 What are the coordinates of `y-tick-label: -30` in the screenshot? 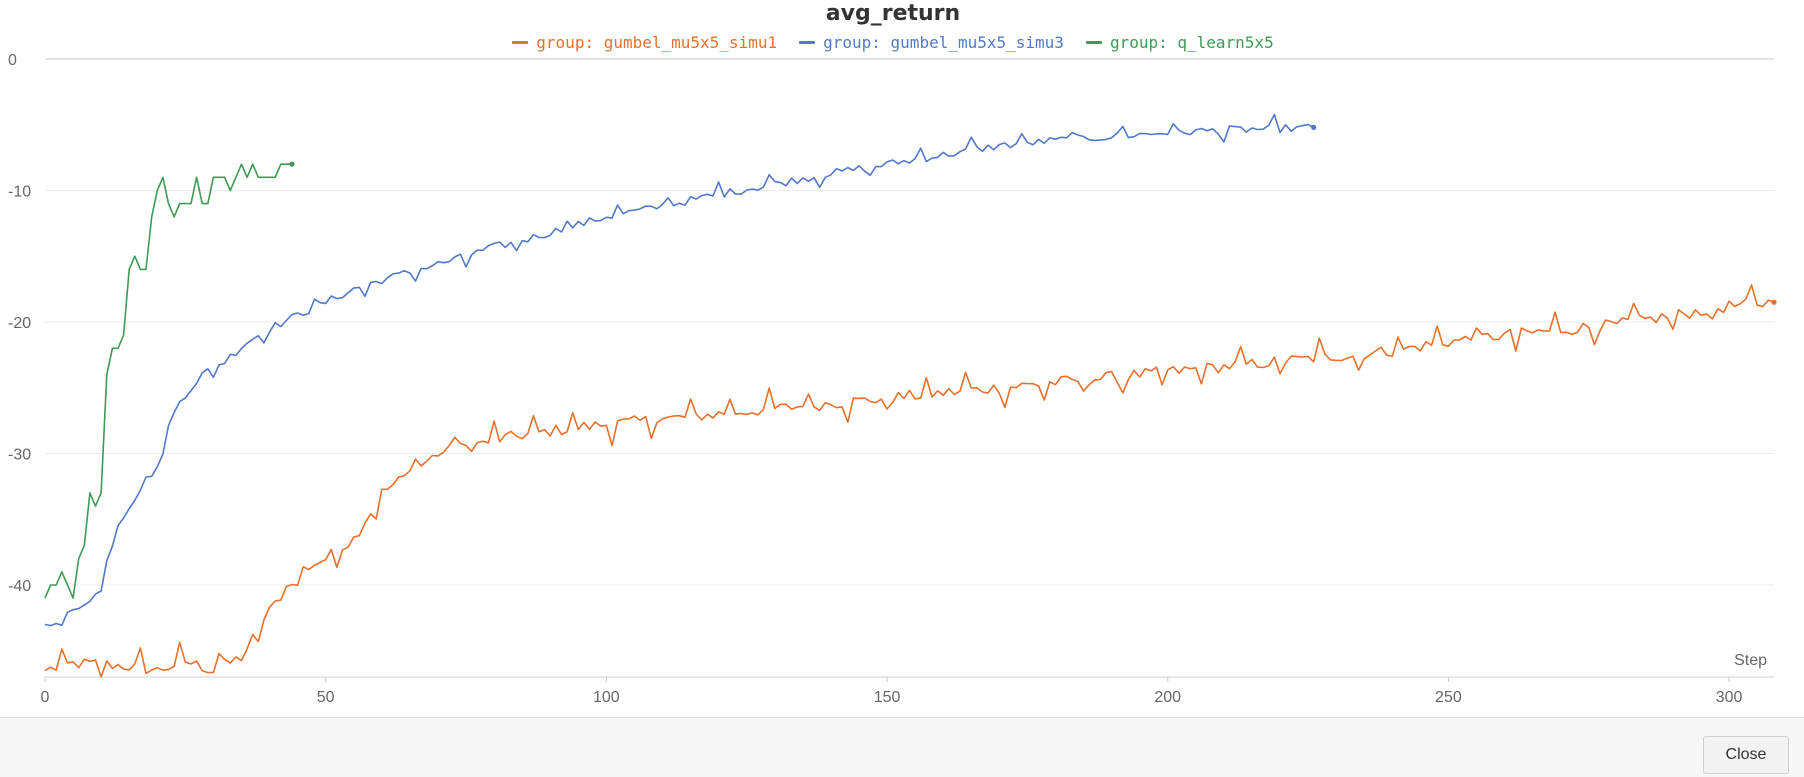 It's located at (19, 454).